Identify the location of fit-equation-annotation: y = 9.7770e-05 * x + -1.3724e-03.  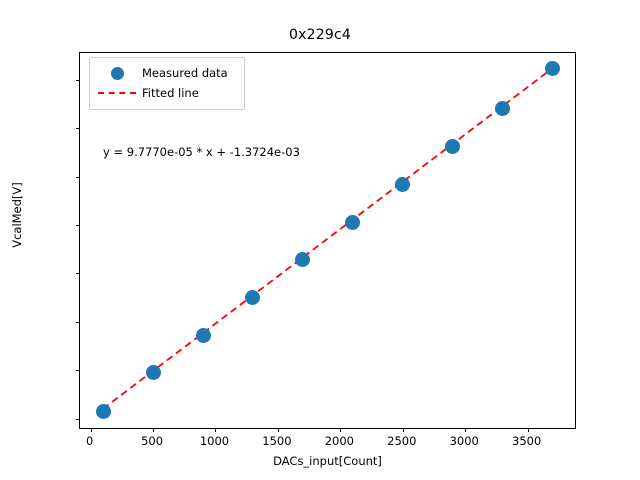
(201, 152).